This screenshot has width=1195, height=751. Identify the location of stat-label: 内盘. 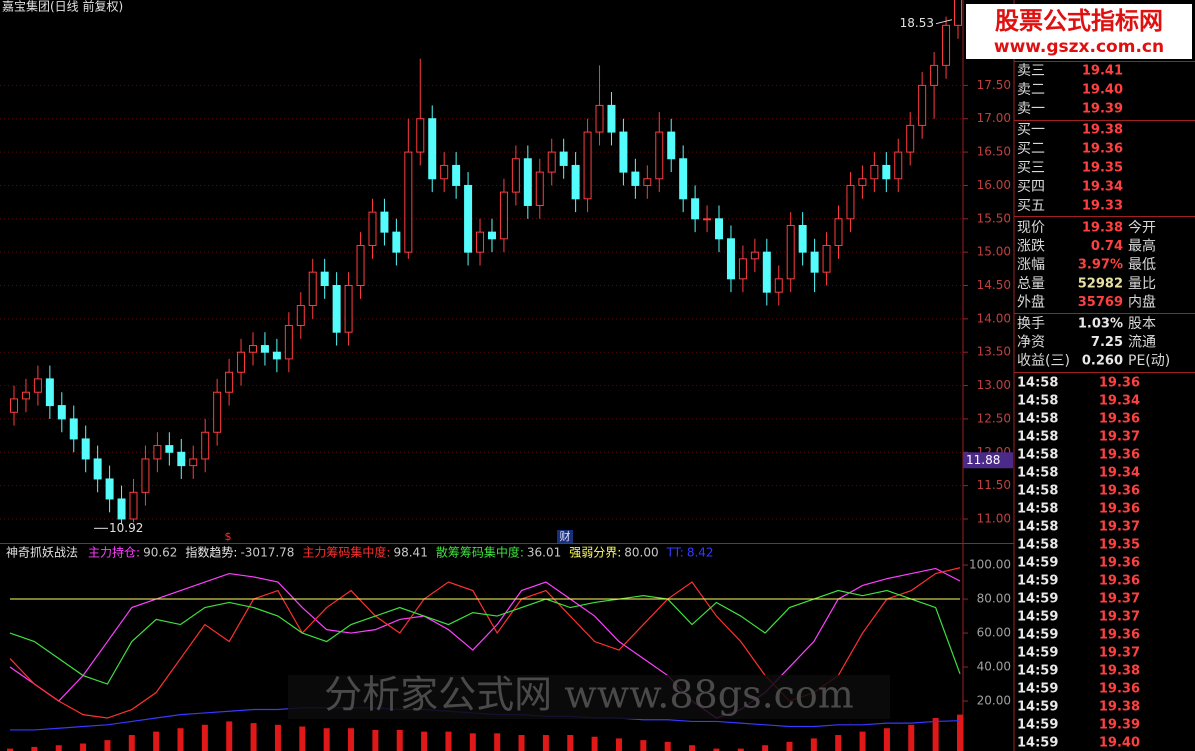
(1142, 301).